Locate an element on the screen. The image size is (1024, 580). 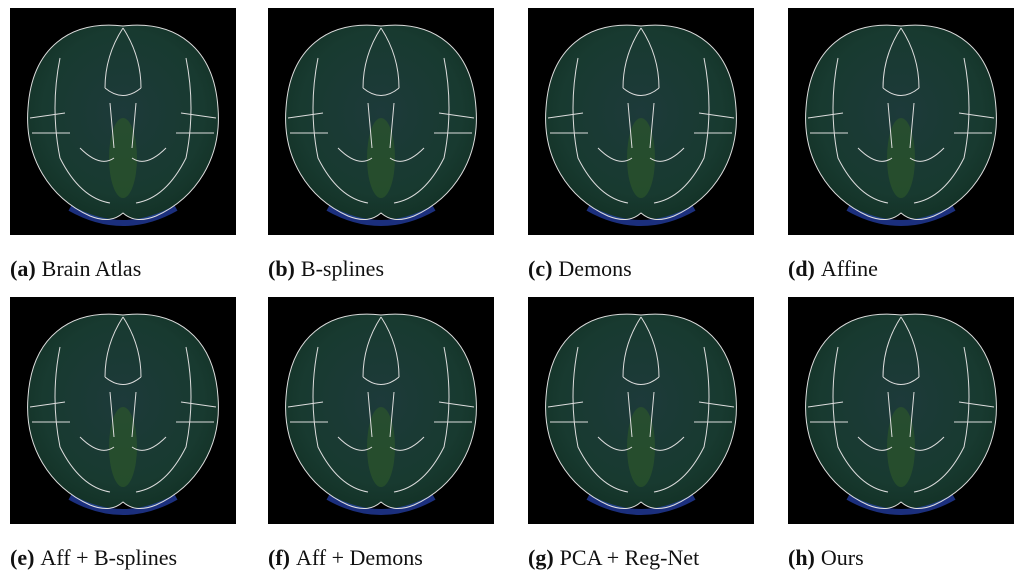
panel: (g) PCA + Reg-Net is located at coordinates (641, 433).